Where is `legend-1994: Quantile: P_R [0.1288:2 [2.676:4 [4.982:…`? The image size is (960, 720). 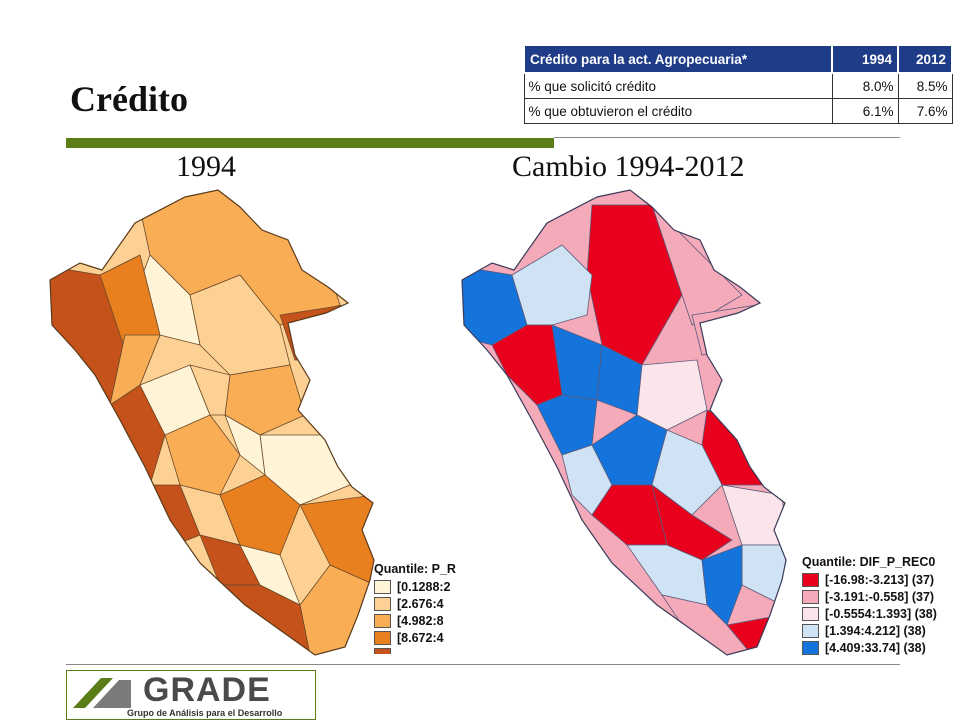
legend-1994: Quantile: P_R [0.1288:2 [2.676:4 [4.982:… is located at coordinates (416, 608).